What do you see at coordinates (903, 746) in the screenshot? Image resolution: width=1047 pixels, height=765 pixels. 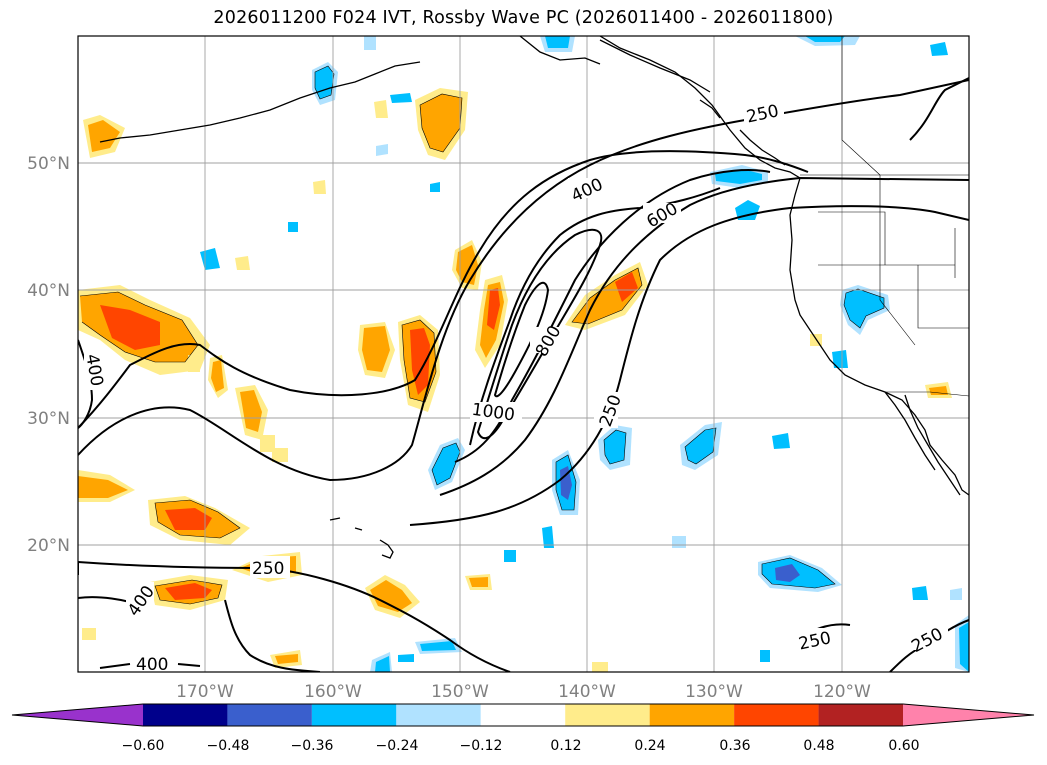 I see `colorbar-tick-label: 0.60` at bounding box center [903, 746].